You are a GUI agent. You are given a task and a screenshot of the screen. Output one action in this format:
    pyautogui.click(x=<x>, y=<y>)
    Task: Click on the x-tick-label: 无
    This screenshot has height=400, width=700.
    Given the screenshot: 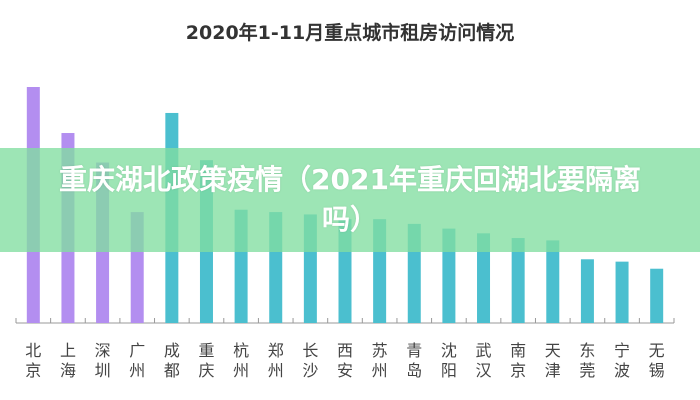 What is the action you would take?
    pyautogui.click(x=657, y=350)
    